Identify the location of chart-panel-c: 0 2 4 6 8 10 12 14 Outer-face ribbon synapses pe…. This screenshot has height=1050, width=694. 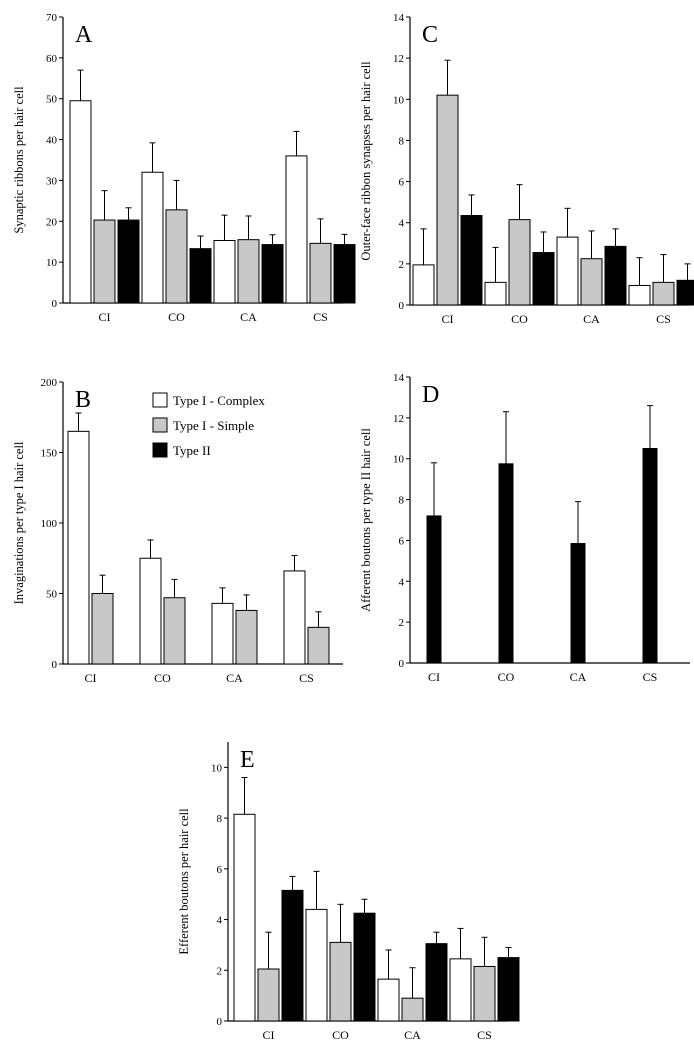
(526, 169).